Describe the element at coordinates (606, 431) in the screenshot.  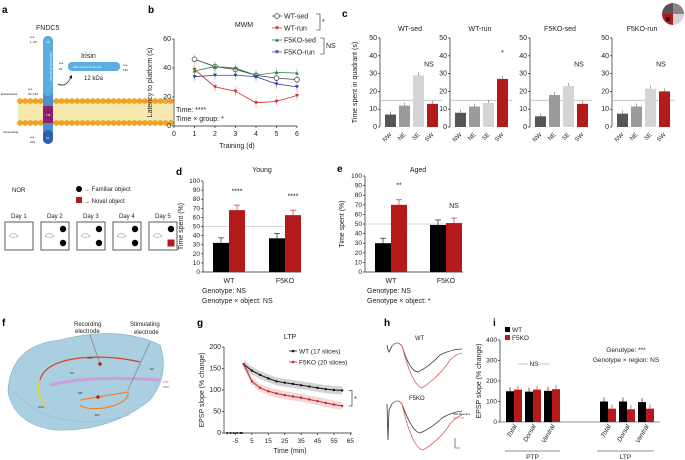
I see `i-category-label: Total` at that location.